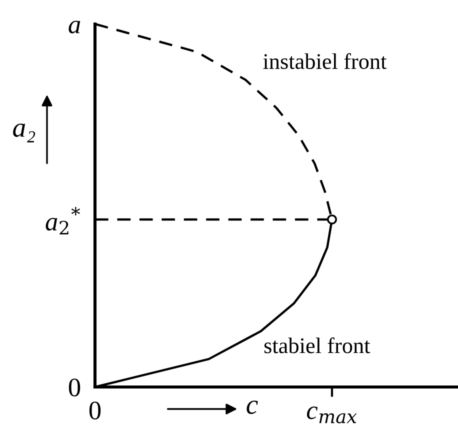  Describe the element at coordinates (63, 220) in the screenshot. I see `y-tick-label: a$_{2}$$^{*}$` at that location.